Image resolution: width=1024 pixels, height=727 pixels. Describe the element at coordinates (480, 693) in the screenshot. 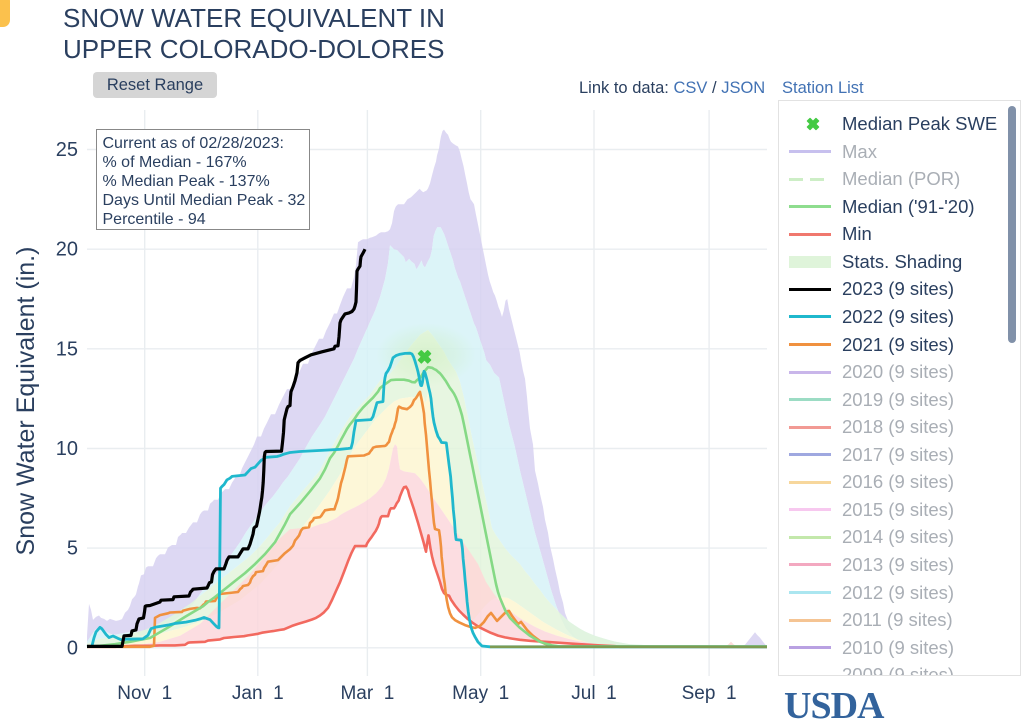

I see `svg-text: May 1` at that location.